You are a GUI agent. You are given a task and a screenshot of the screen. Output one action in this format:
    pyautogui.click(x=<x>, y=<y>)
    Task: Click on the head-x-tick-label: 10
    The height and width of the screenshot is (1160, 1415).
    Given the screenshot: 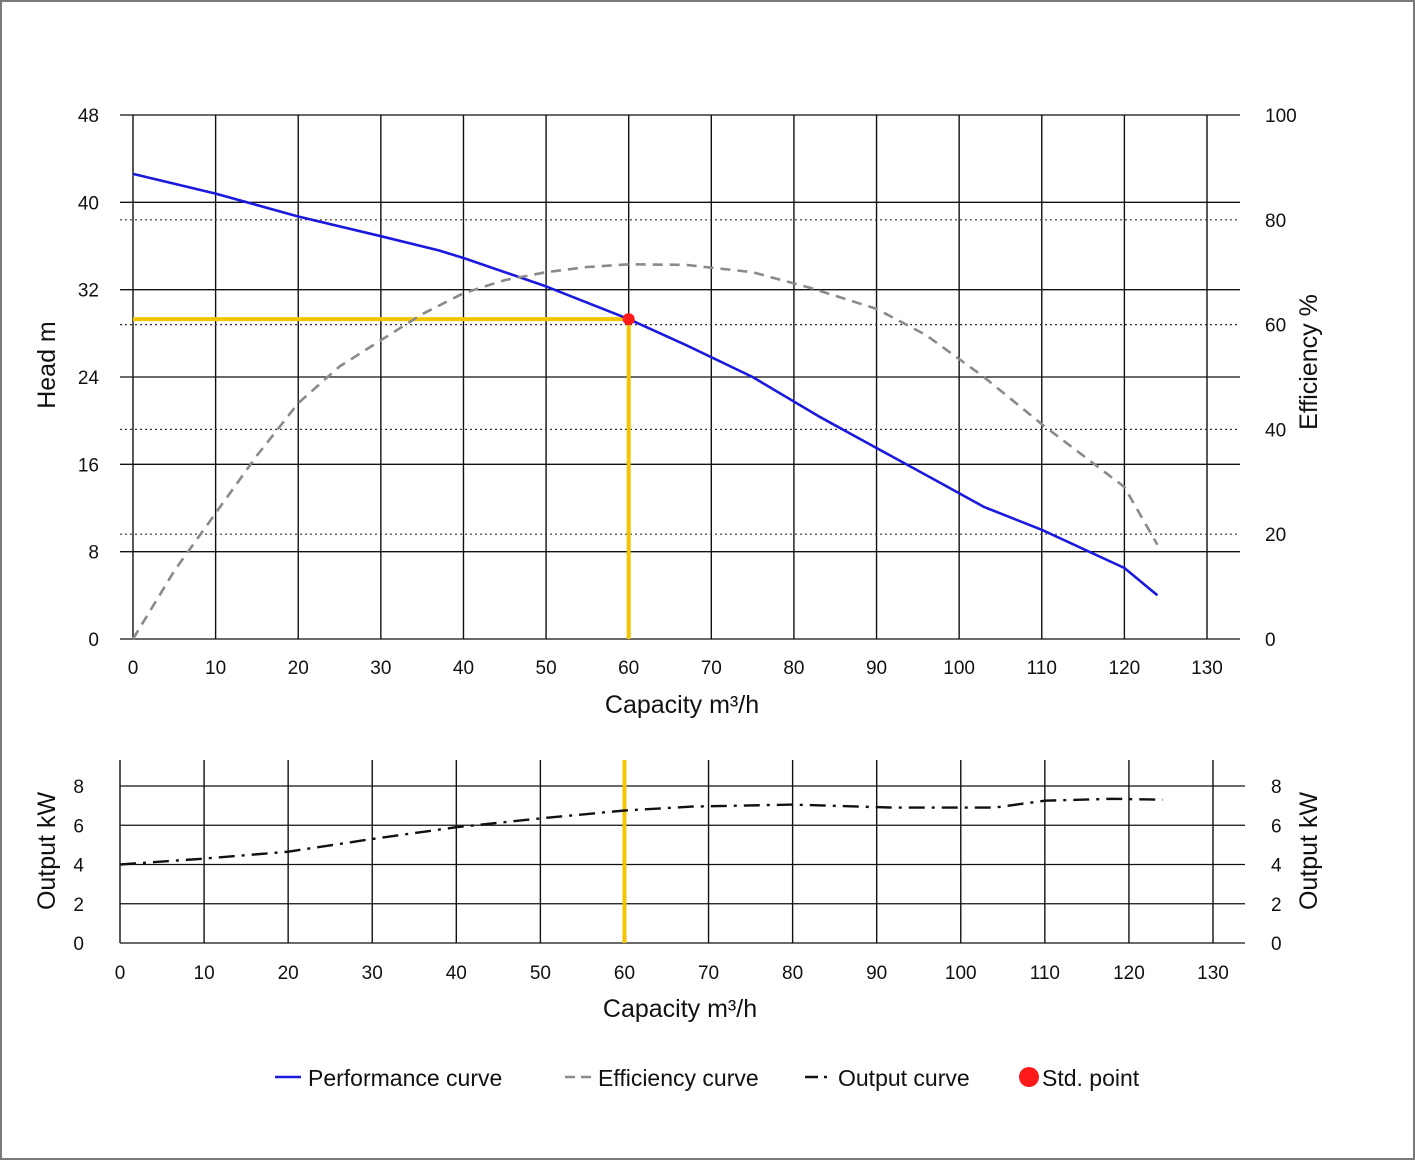 What is the action you would take?
    pyautogui.click(x=215, y=668)
    